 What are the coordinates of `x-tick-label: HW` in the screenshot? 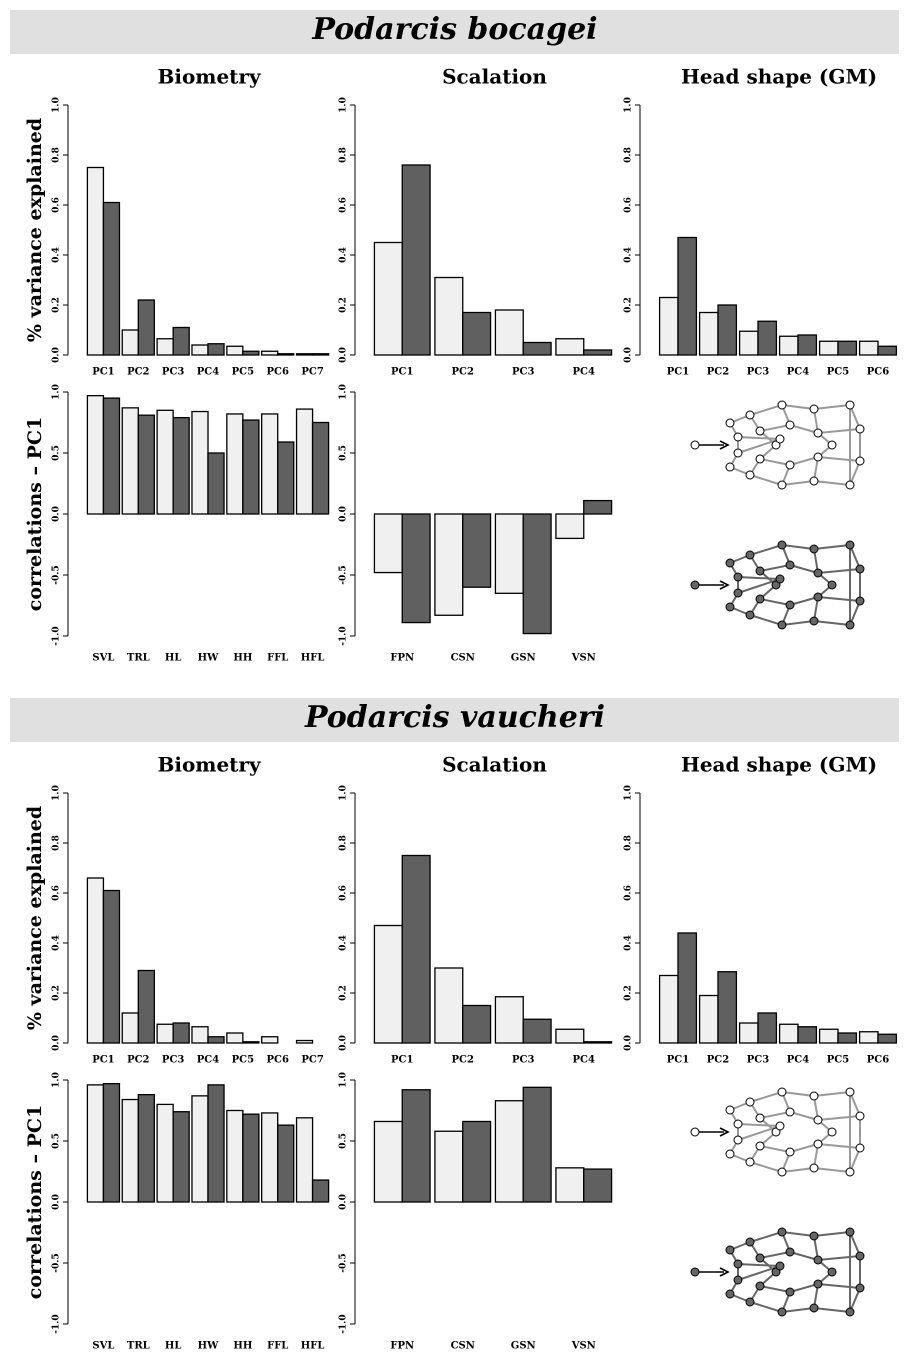 It's located at (208, 658).